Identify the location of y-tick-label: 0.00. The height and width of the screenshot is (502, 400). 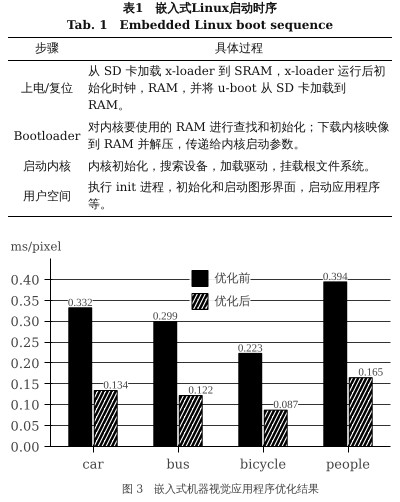
(25, 448).